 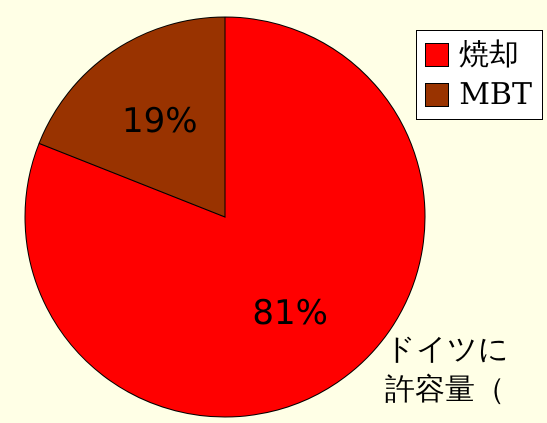 What do you see at coordinates (447, 350) in the screenshot?
I see `text: ドイツに` at bounding box center [447, 350].